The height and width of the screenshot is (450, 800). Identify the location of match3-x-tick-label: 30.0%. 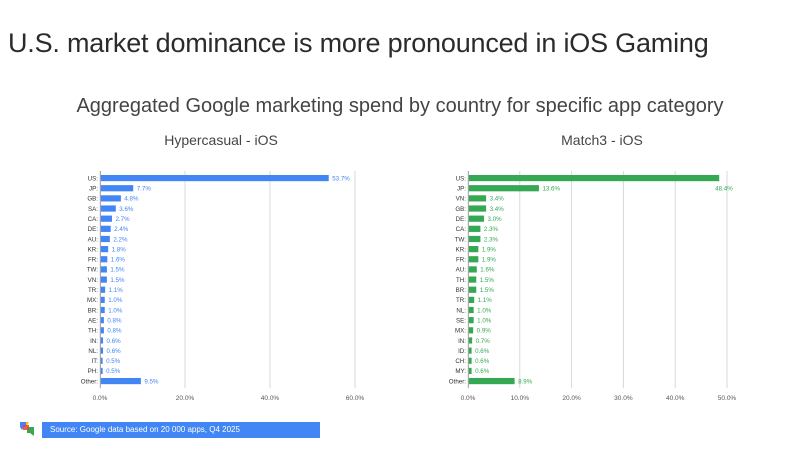
(623, 398).